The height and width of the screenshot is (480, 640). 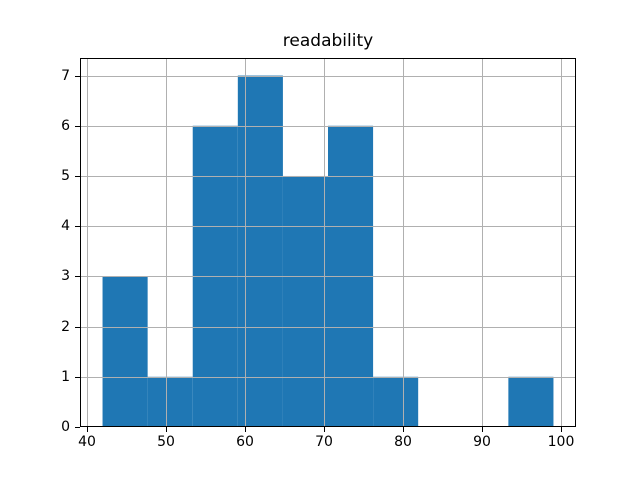 I want to click on y-tick-label: 6, so click(x=65, y=126).